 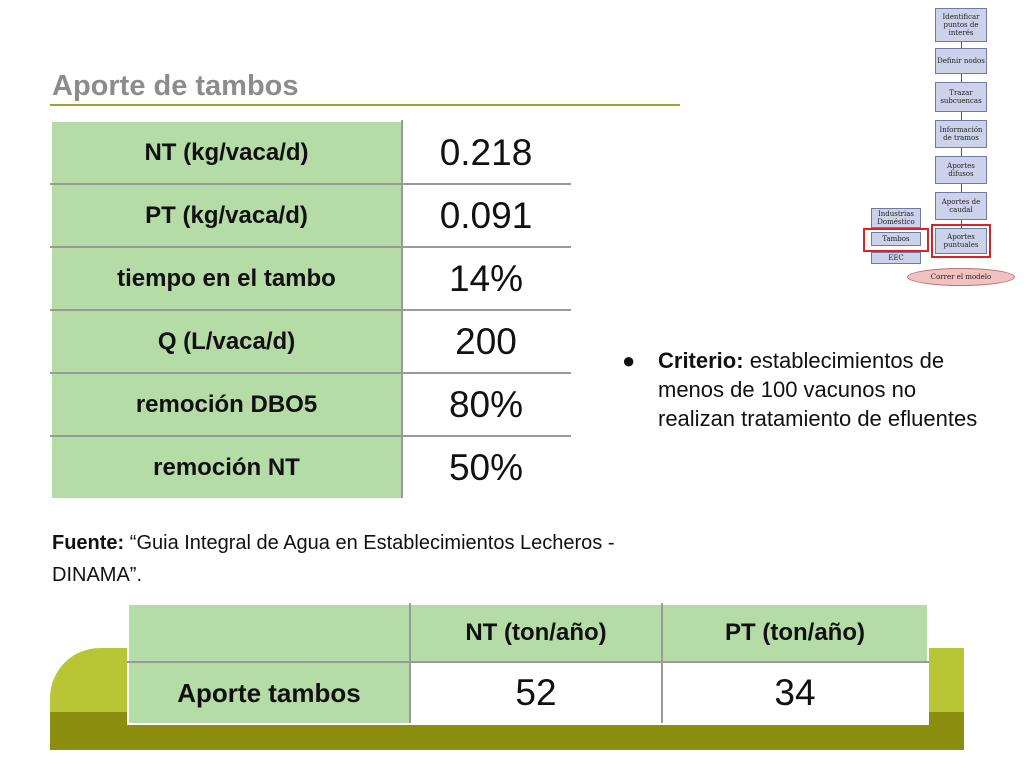 What do you see at coordinates (795, 633) in the screenshot?
I see `header-cell-pt: PT (ton/año)` at bounding box center [795, 633].